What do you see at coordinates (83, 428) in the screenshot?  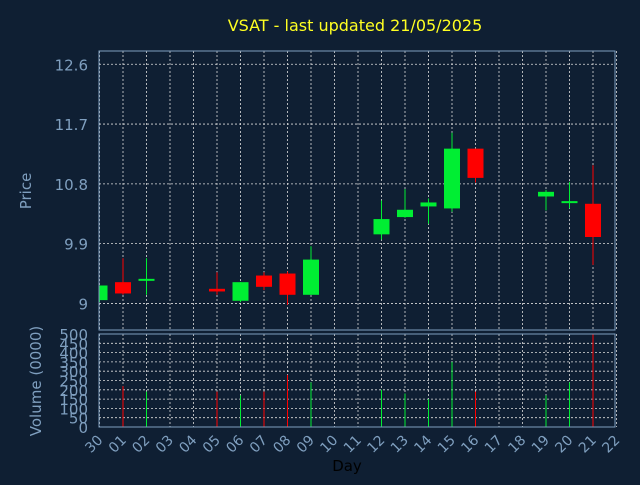 I see `volume-tick-label: 0` at bounding box center [83, 428].